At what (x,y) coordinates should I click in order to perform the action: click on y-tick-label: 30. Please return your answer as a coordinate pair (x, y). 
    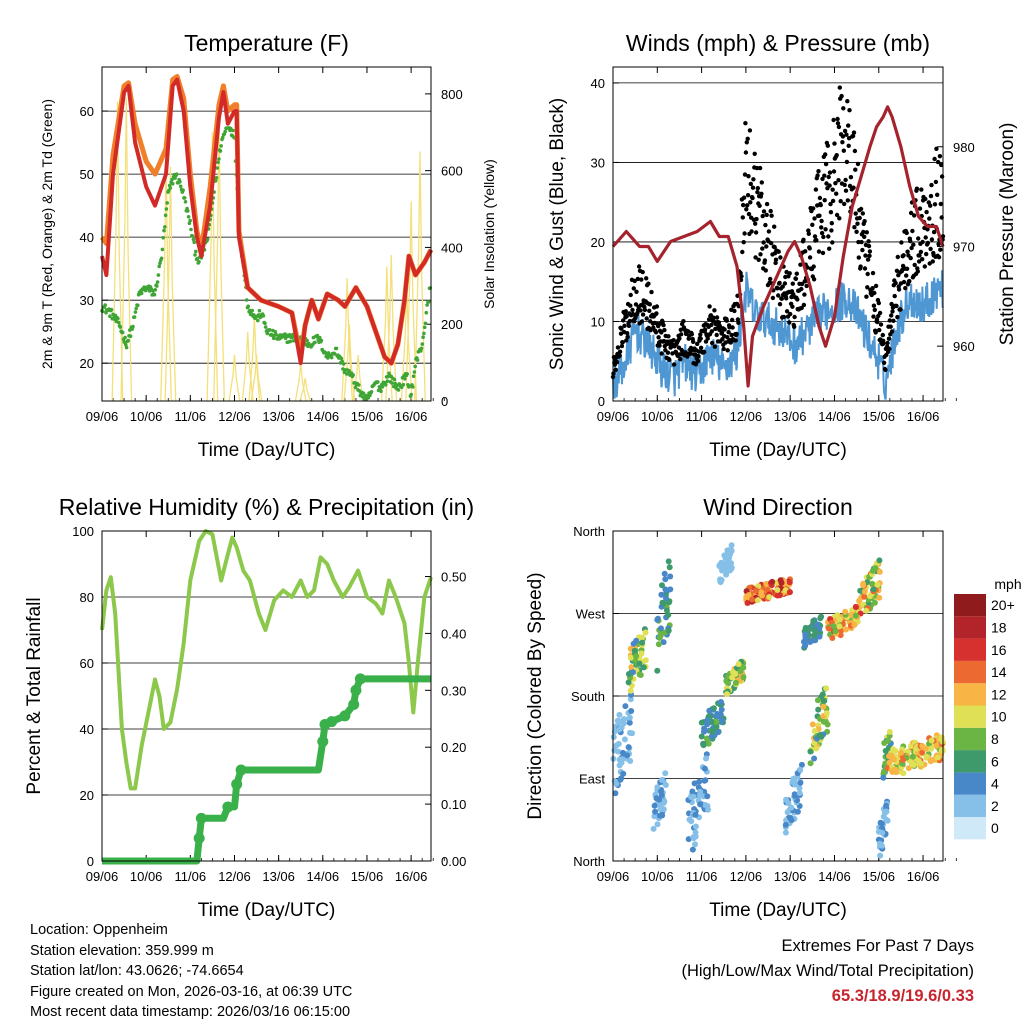
    Looking at the image, I should click on (87, 300).